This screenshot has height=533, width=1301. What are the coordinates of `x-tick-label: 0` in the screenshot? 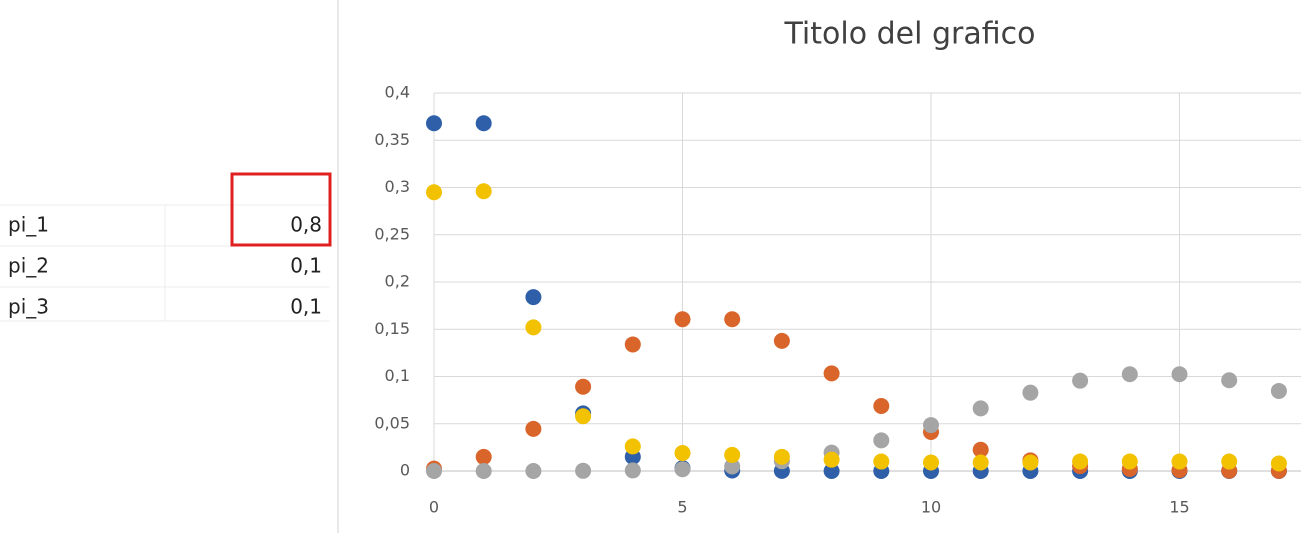 It's located at (434, 507).